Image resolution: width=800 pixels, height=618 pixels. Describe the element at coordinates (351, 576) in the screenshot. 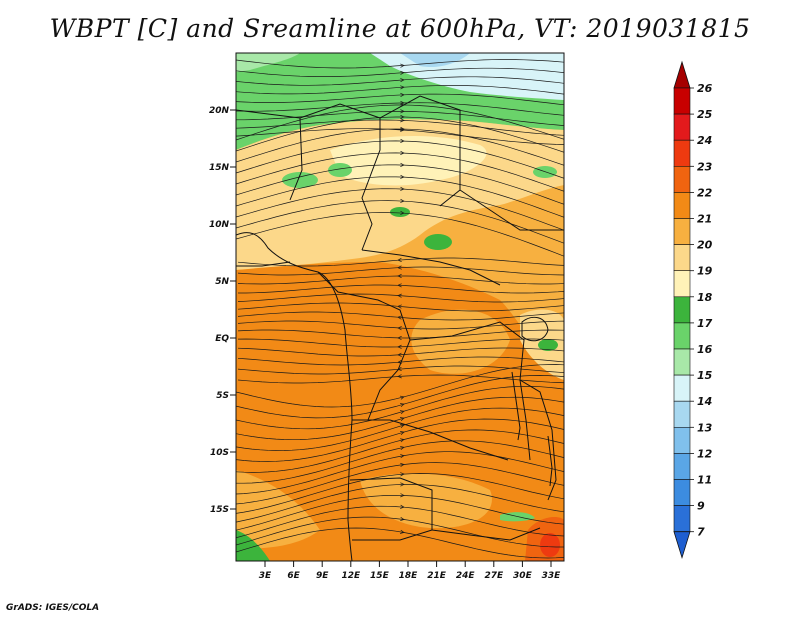

I see `lon-label: 12E` at that location.